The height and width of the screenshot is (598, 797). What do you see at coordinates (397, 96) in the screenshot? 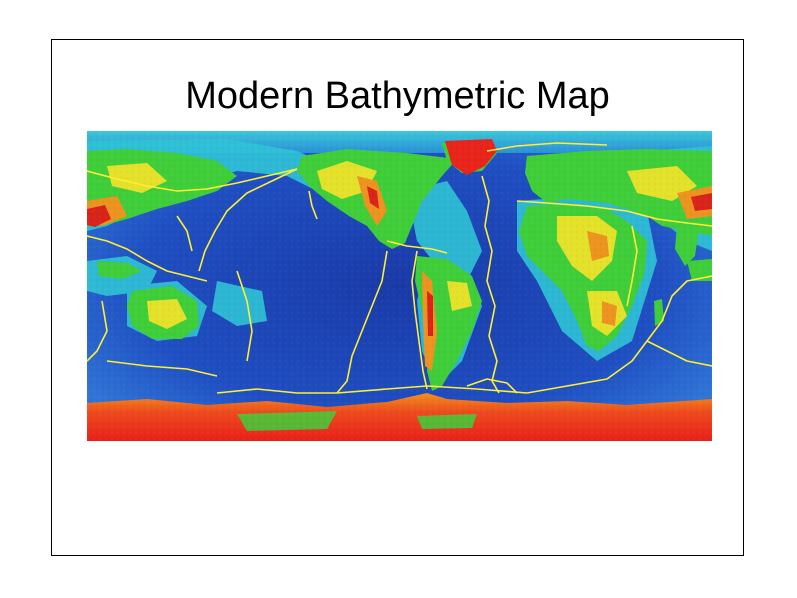
I see `slide-title: Modern Bathymetric Map` at bounding box center [397, 96].